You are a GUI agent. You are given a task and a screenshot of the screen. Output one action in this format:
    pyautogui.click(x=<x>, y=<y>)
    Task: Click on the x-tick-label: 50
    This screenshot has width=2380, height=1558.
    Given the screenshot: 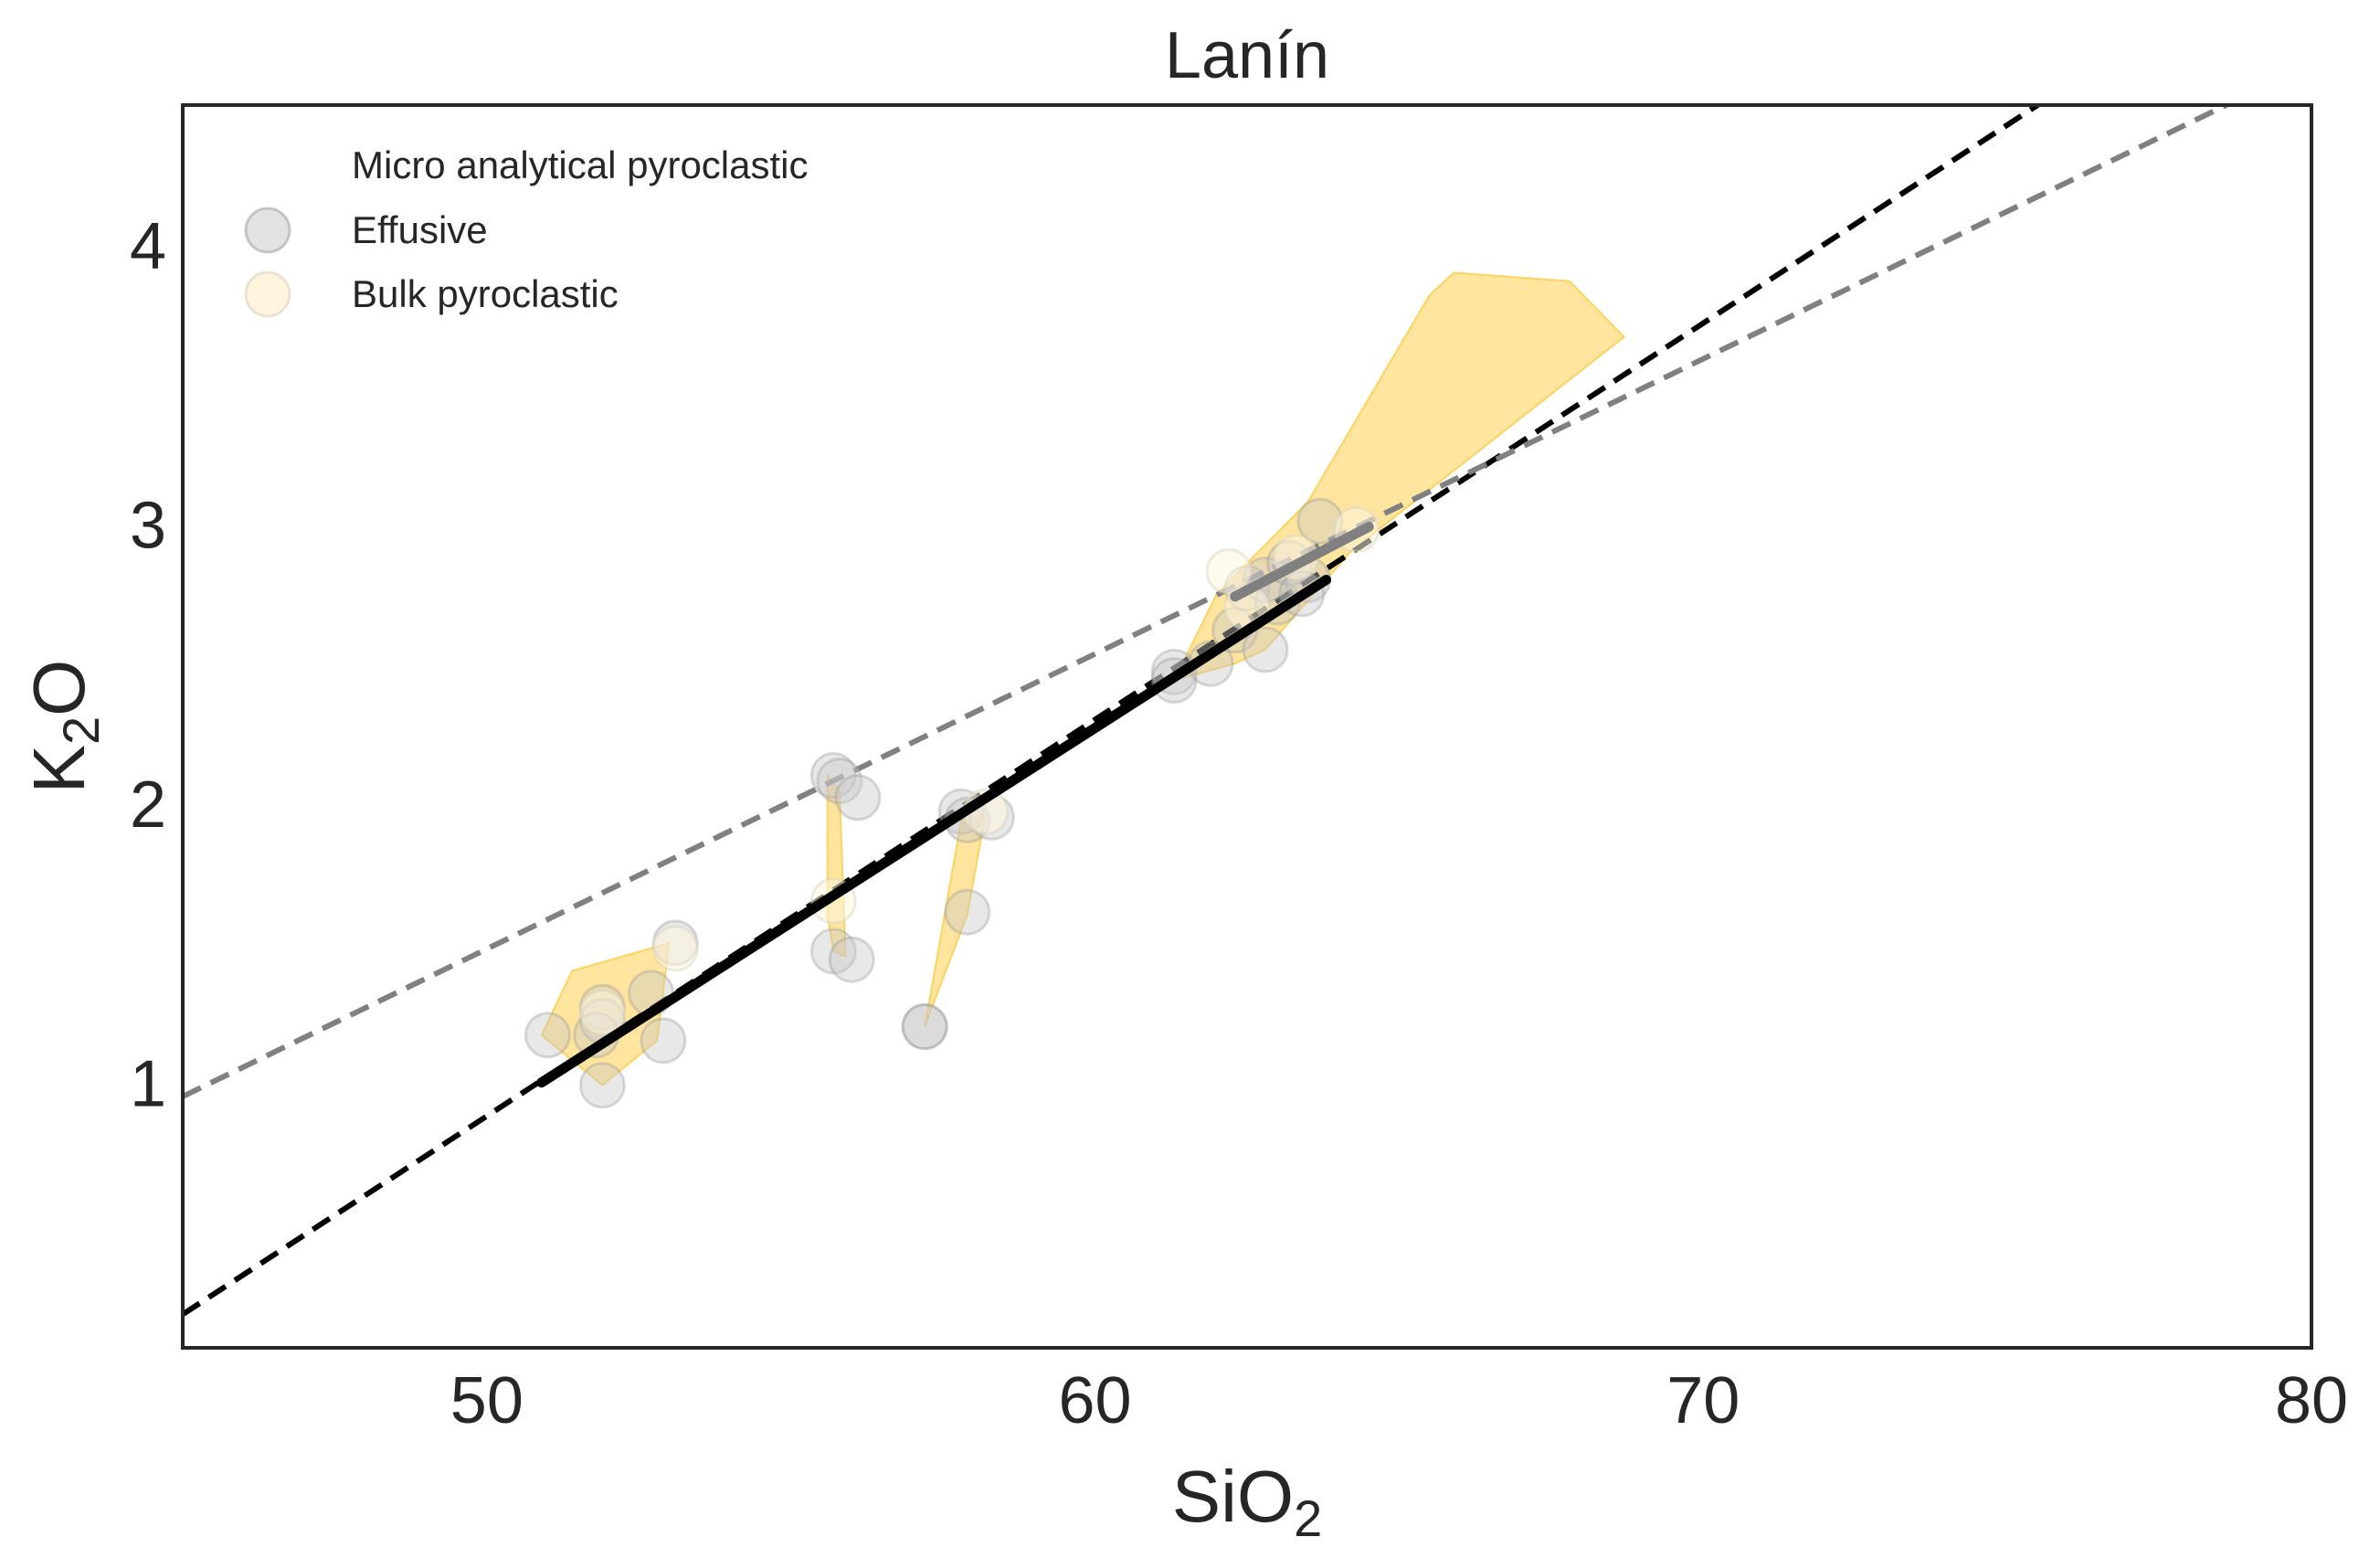 What is the action you would take?
    pyautogui.click(x=487, y=1400)
    